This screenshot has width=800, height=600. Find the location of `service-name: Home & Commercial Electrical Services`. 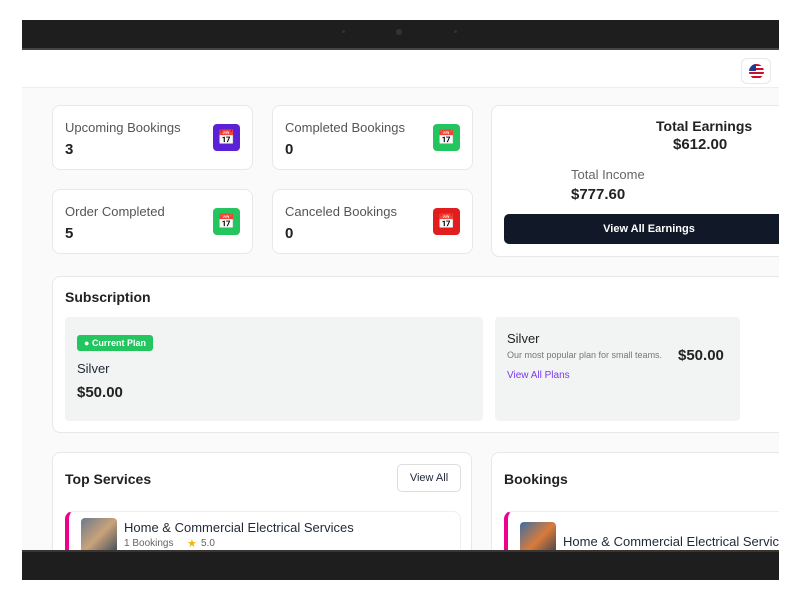

service-name: Home & Commercial Electrical Services is located at coordinates (239, 527).